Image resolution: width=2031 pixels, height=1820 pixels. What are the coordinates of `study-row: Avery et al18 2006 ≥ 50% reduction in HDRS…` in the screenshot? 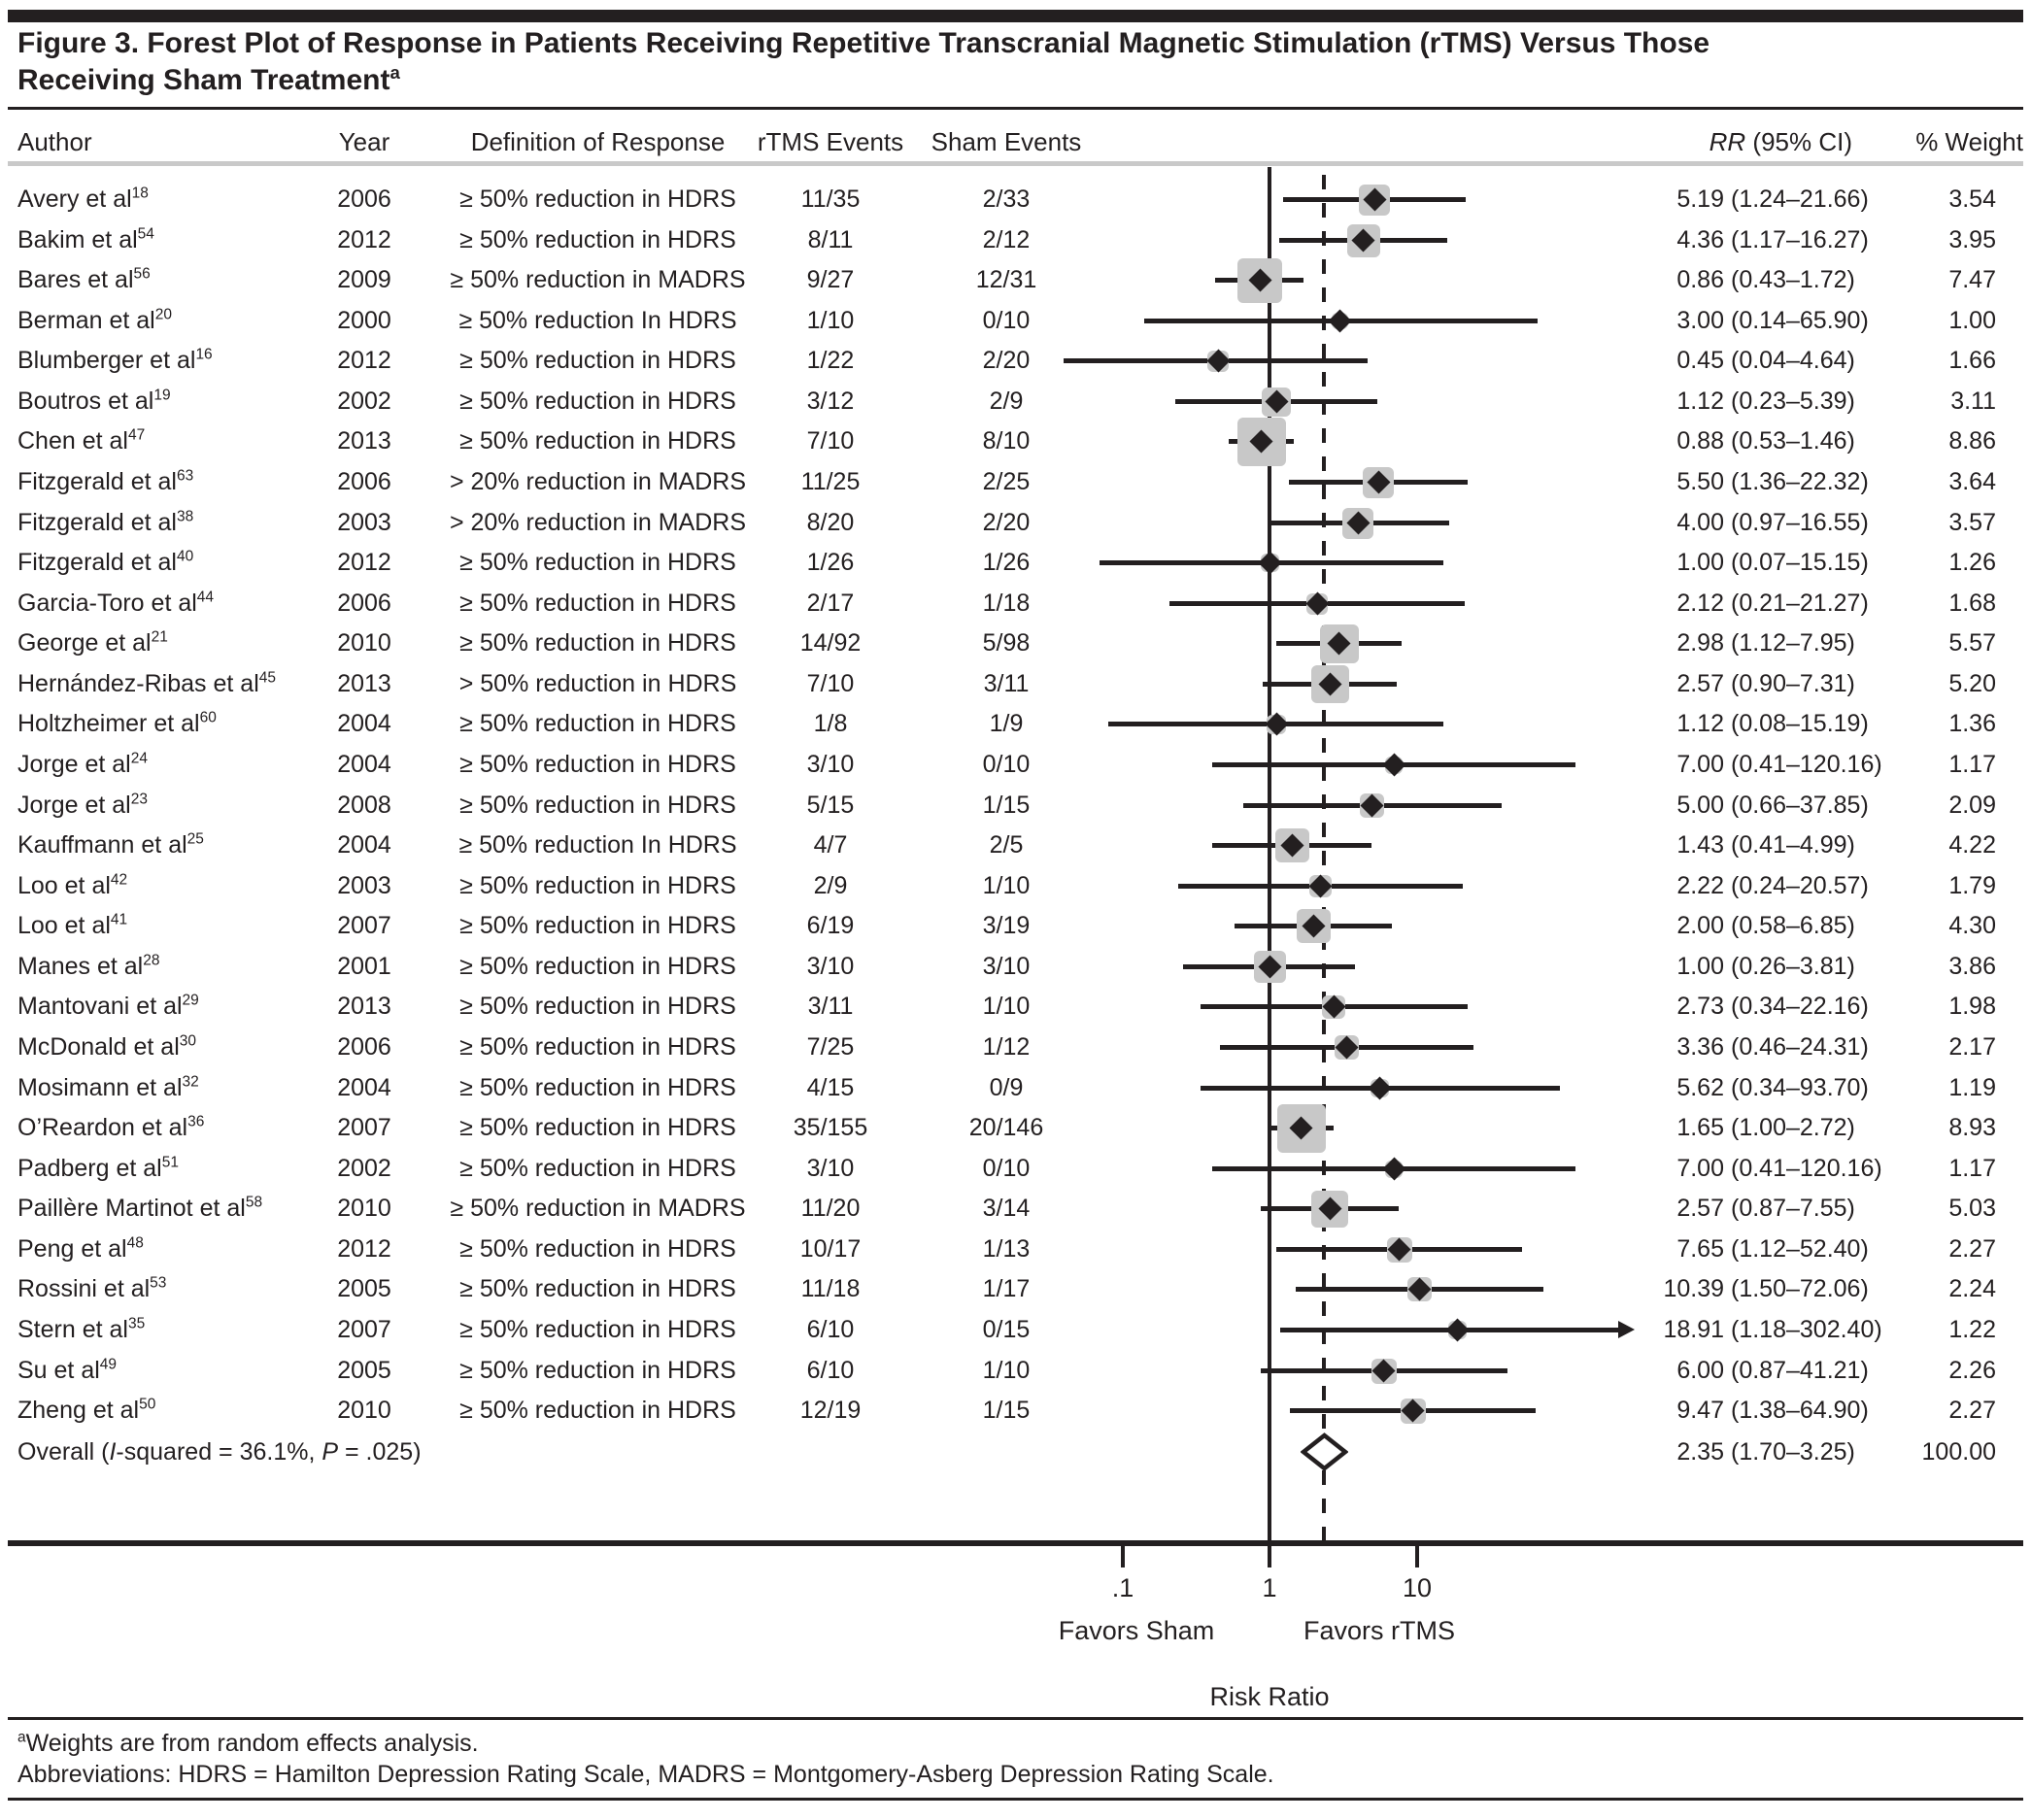 It's located at (1015, 199).